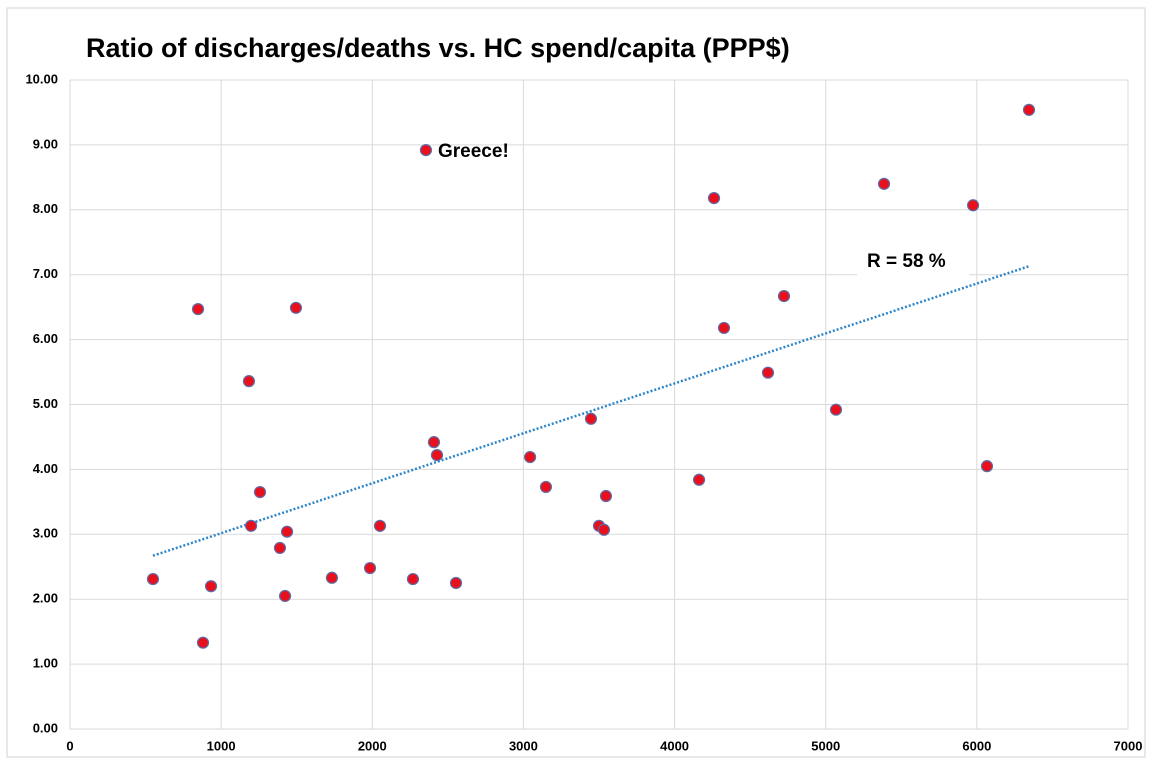 This screenshot has height=763, width=1151. I want to click on annotation: Greece!, so click(473, 151).